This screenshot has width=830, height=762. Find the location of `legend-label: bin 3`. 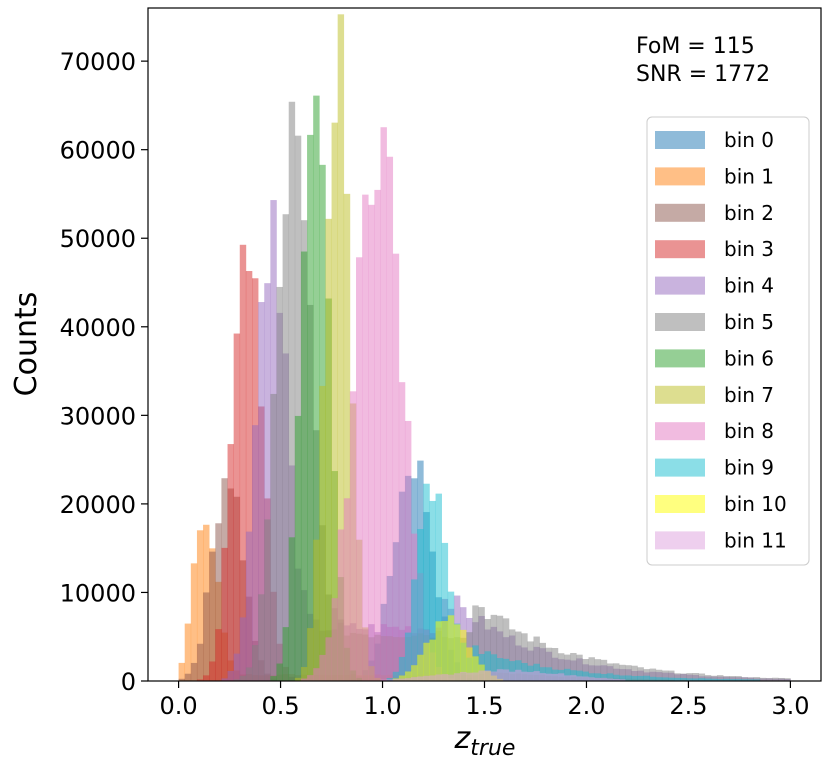

legend-label: bin 3 is located at coordinates (749, 249).